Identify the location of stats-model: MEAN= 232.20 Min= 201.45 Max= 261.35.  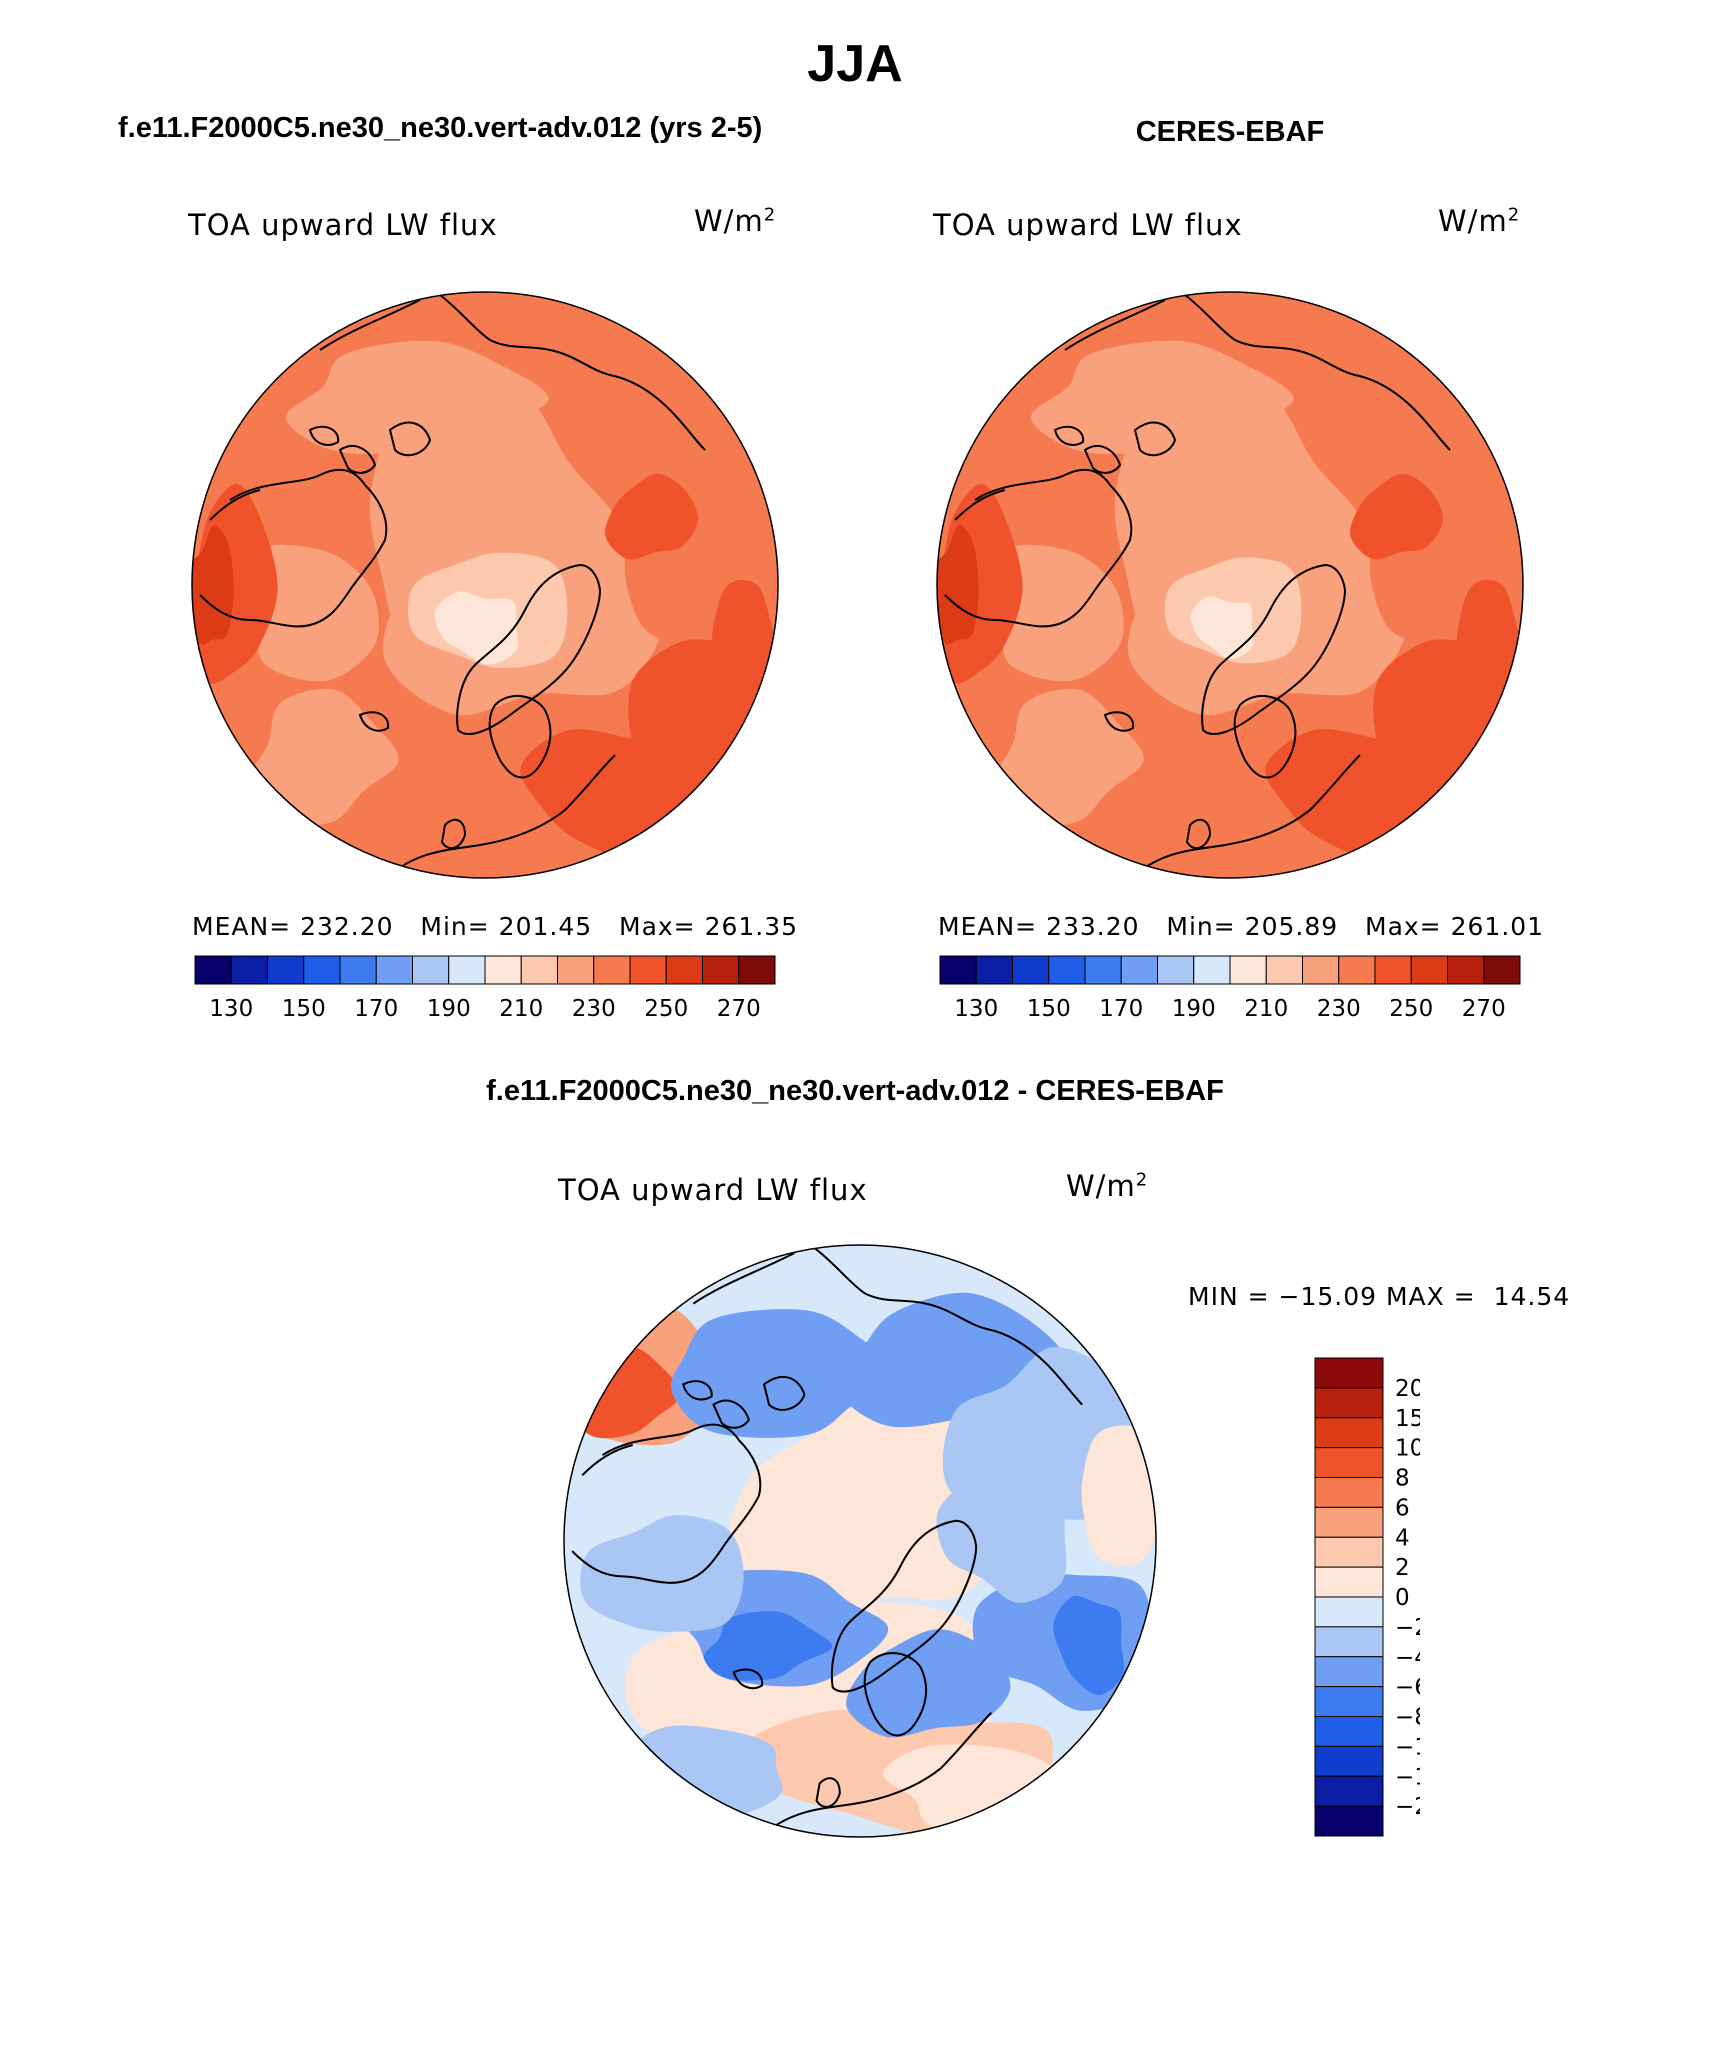
(495, 926).